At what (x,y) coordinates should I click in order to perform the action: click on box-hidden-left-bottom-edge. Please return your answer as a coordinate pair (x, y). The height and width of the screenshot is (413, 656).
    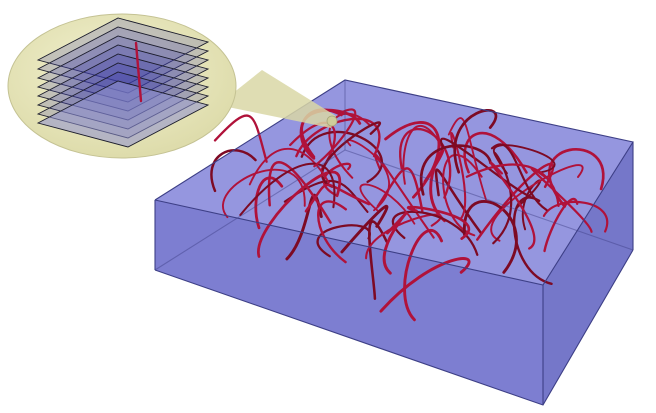
    Looking at the image, I should click on (250, 210).